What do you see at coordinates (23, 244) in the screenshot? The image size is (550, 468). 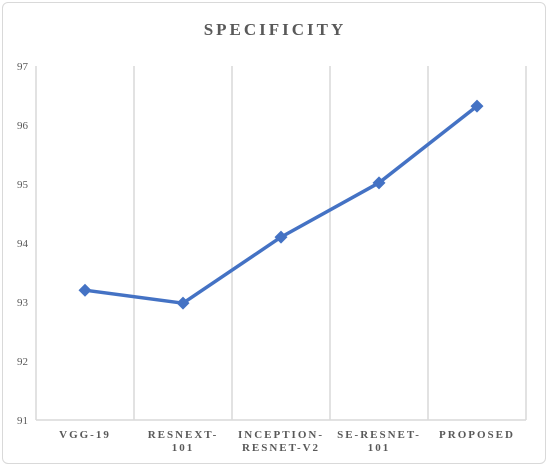 I see `y-tick-label: 94` at bounding box center [23, 244].